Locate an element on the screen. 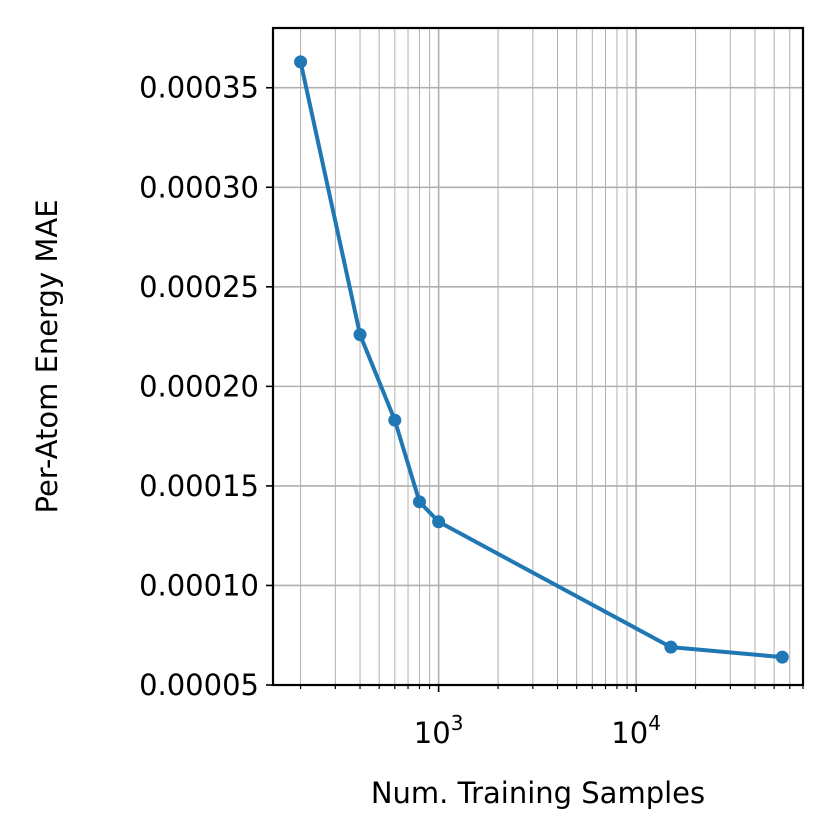 This screenshot has width=832, height=840. y-tick-label: 0.00010 is located at coordinates (199, 585).